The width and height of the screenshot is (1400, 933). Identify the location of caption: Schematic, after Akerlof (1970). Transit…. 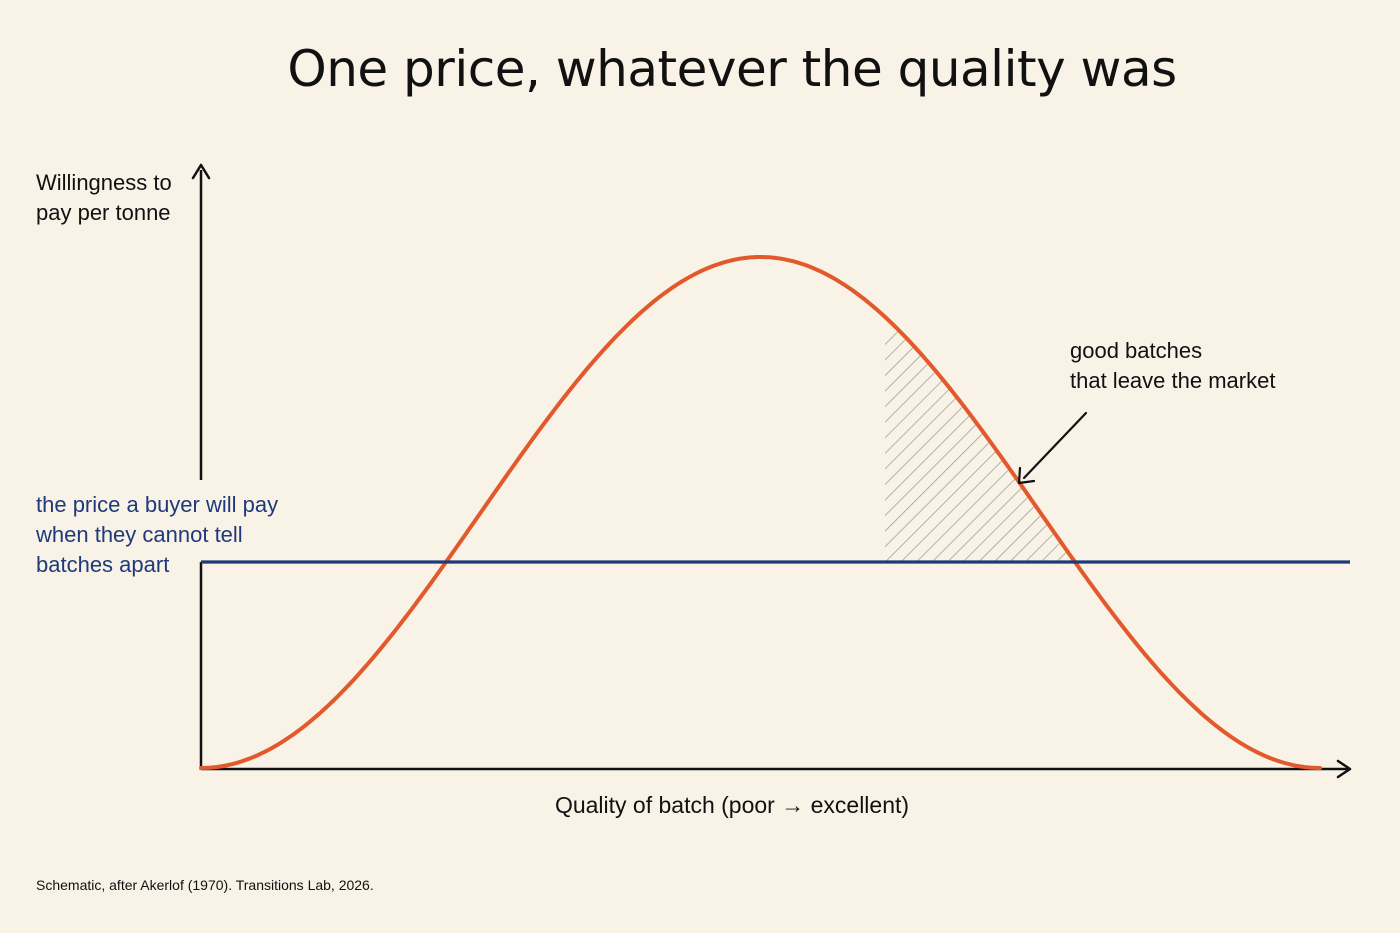
(205, 885).